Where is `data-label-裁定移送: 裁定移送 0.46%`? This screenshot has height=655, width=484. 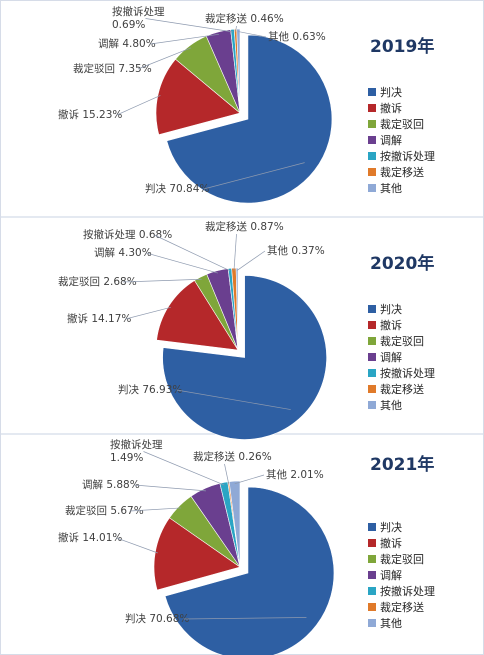
data-label-裁定移送: 裁定移送 0.46% is located at coordinates (244, 18).